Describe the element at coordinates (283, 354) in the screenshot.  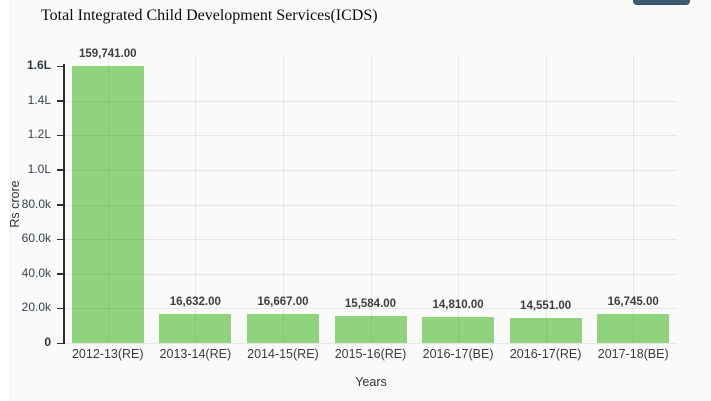
I see `x-axis-label: 2014-15(RE)` at that location.